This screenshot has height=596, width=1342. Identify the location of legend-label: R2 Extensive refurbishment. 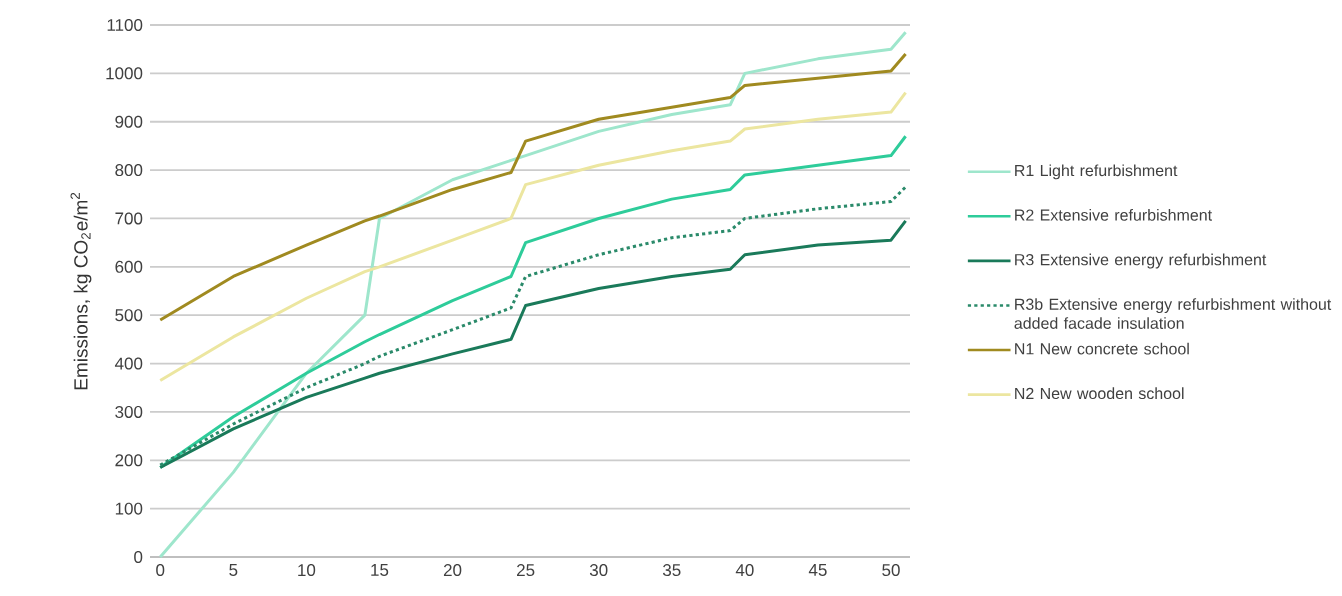
(1113, 214).